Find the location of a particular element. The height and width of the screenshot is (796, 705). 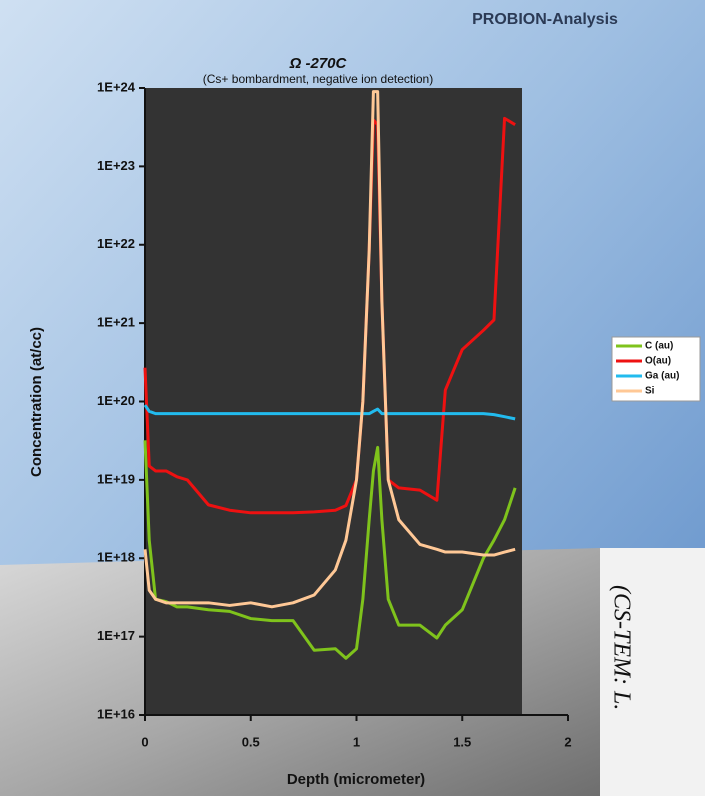

y-tick-label: 1E+20 is located at coordinates (116, 400).